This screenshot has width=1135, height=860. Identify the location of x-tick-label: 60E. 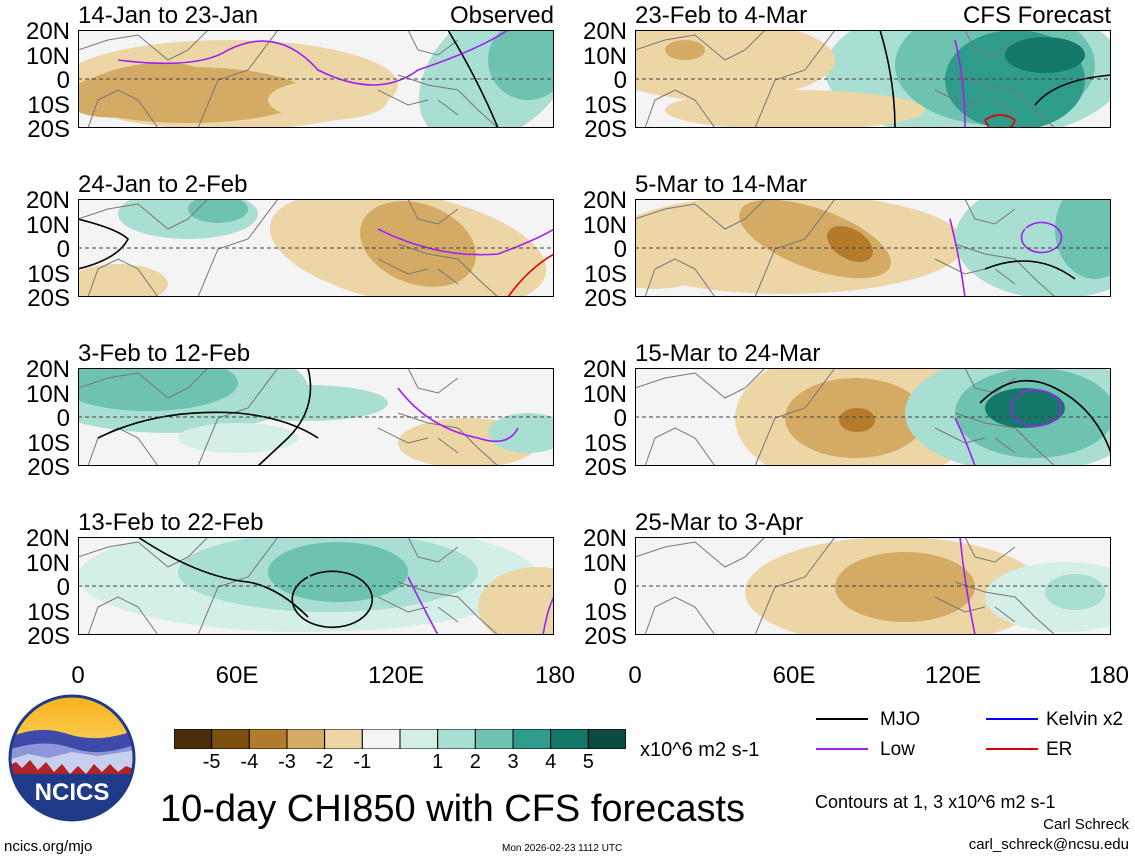
(237, 675).